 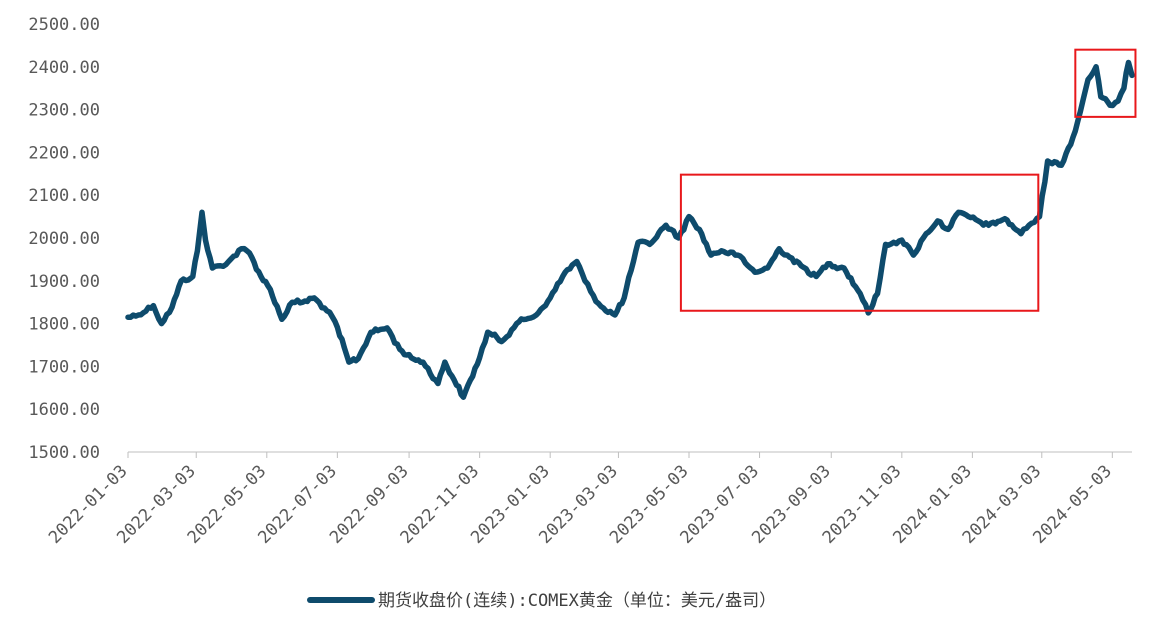 I want to click on y-tick-label: 2000.00, so click(x=64, y=239).